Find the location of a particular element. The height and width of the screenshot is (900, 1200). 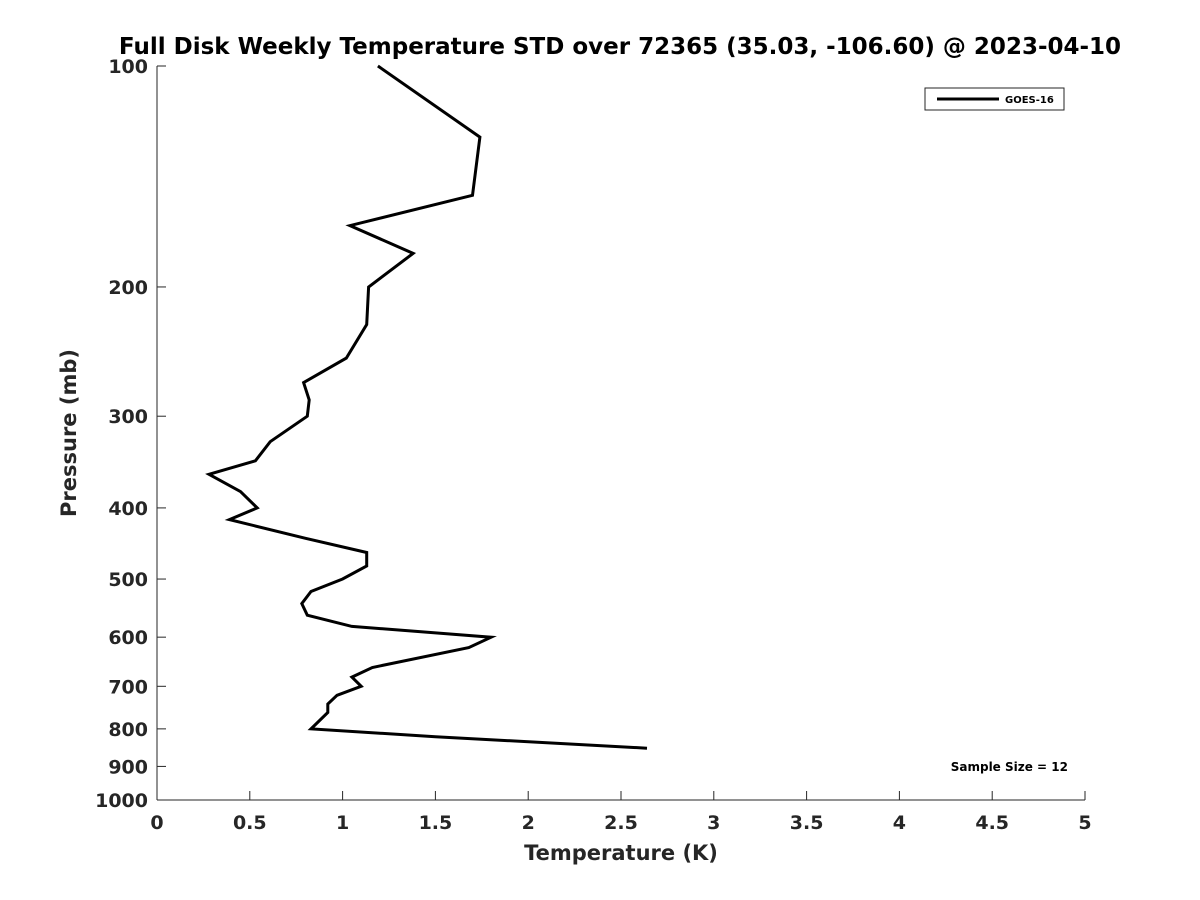

x-tick-label: 1 is located at coordinates (342, 823).